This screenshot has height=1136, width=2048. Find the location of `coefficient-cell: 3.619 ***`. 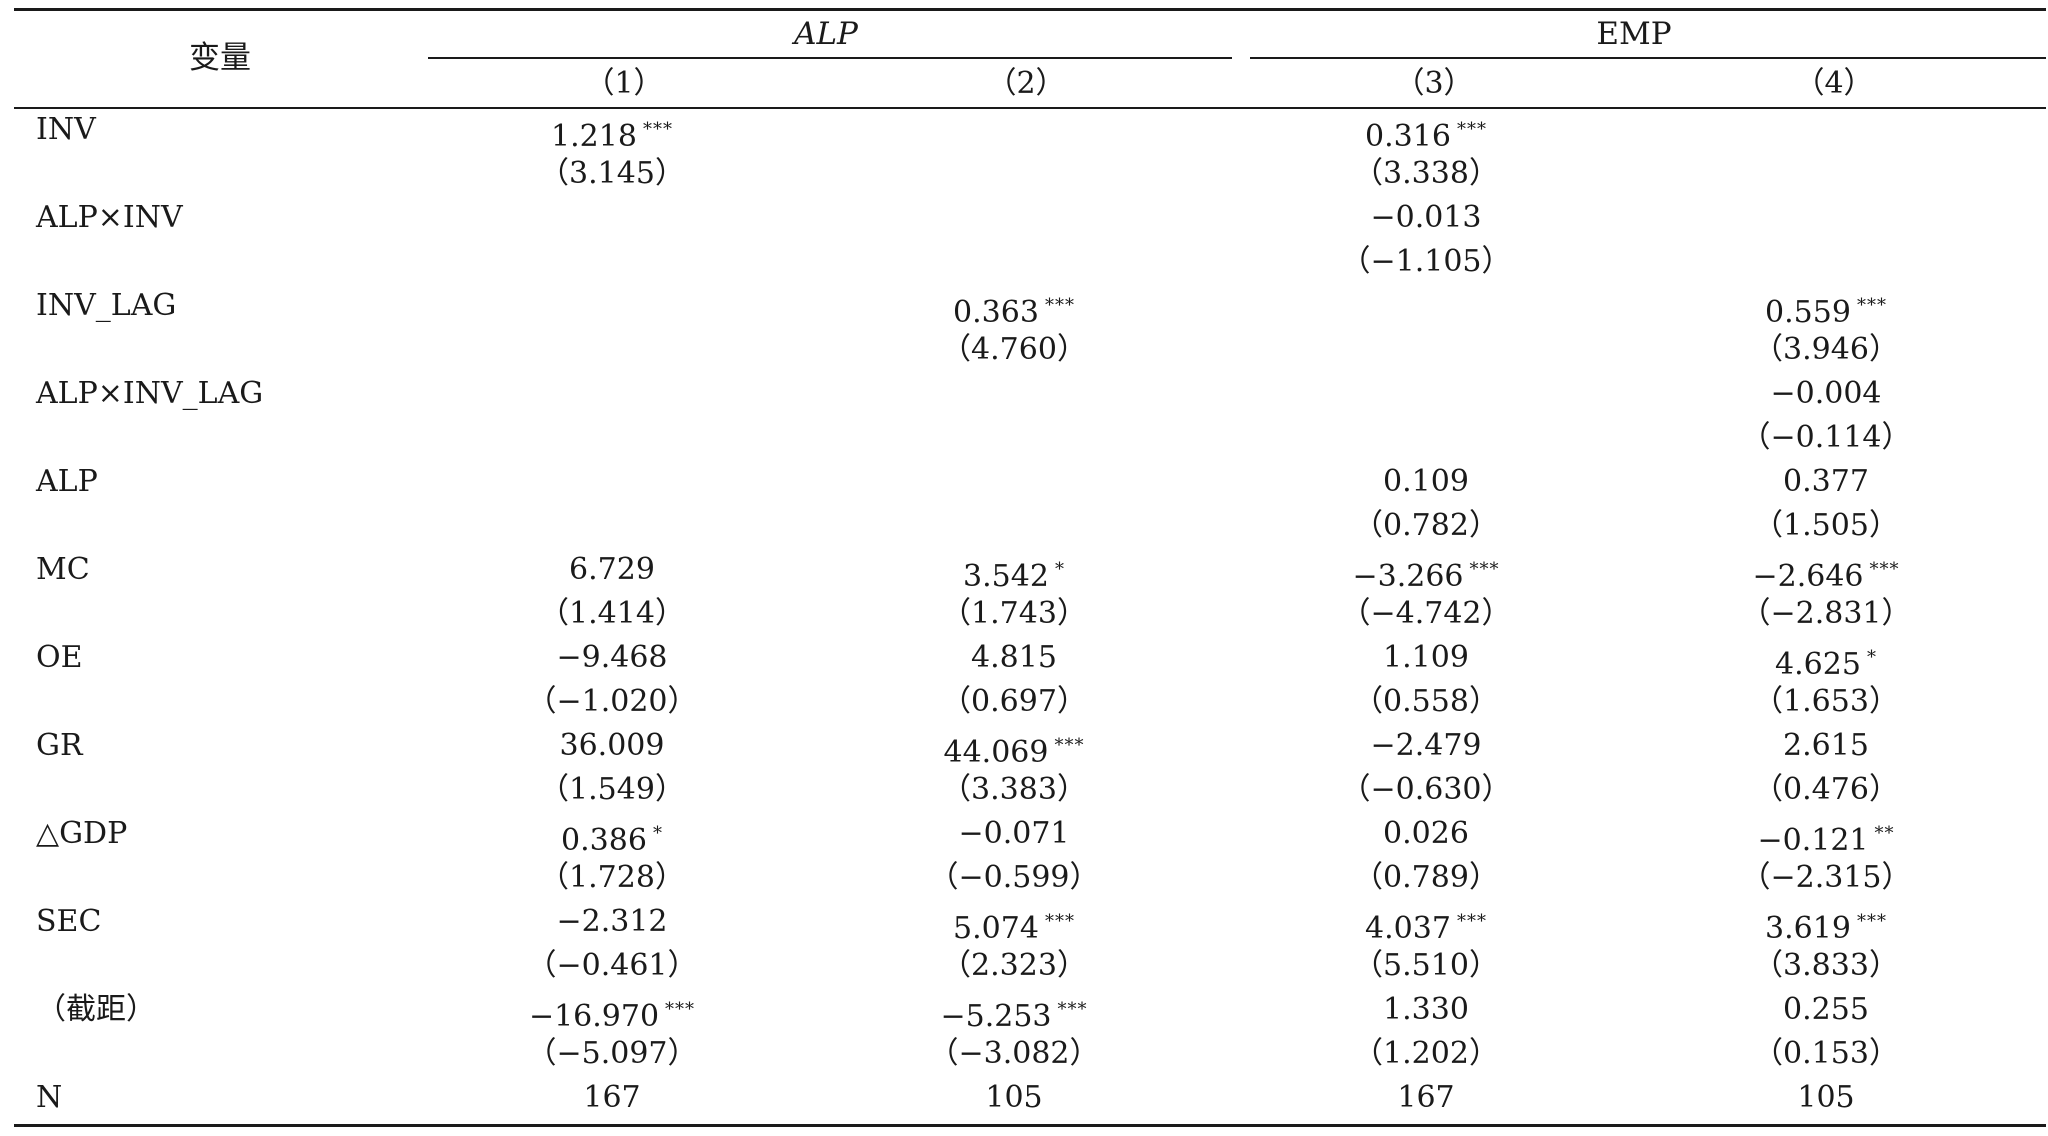

coefficient-cell: 3.619 *** is located at coordinates (1826, 925).